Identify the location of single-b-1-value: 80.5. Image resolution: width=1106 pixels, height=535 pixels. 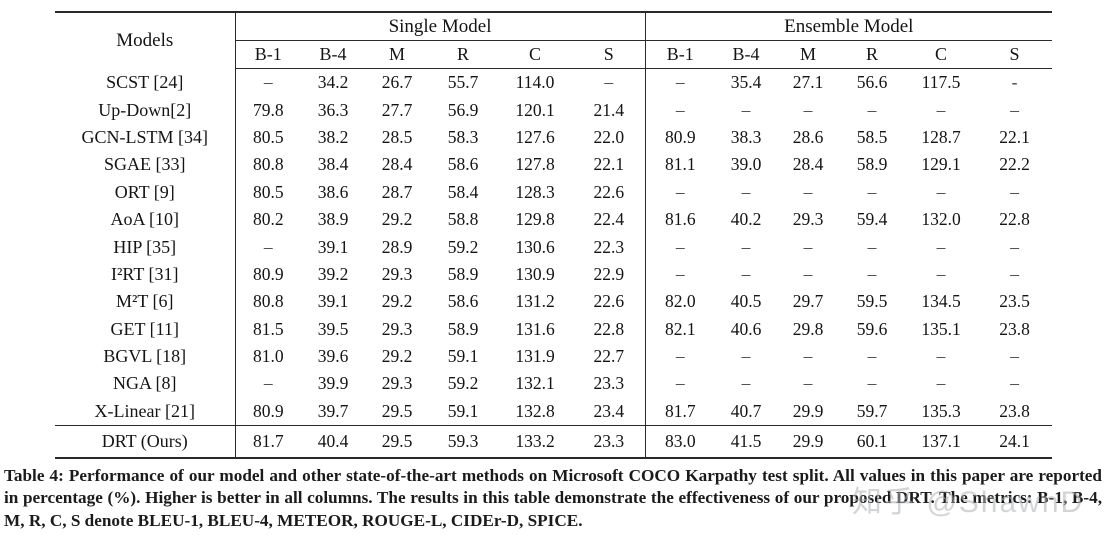
(268, 191).